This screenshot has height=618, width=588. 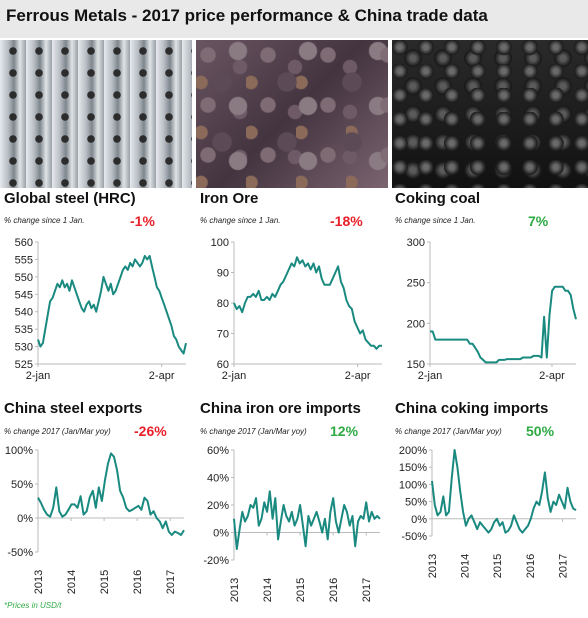 What do you see at coordinates (216, 561) in the screenshot?
I see `y-tick-label: -20%` at bounding box center [216, 561].